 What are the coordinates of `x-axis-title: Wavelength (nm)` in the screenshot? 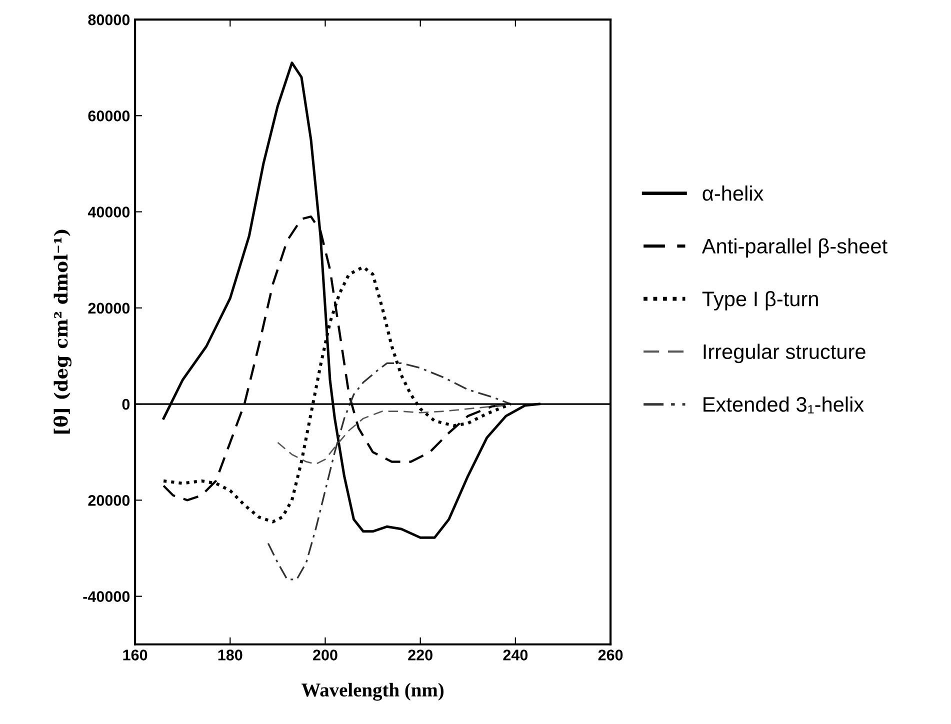 It's located at (373, 691).